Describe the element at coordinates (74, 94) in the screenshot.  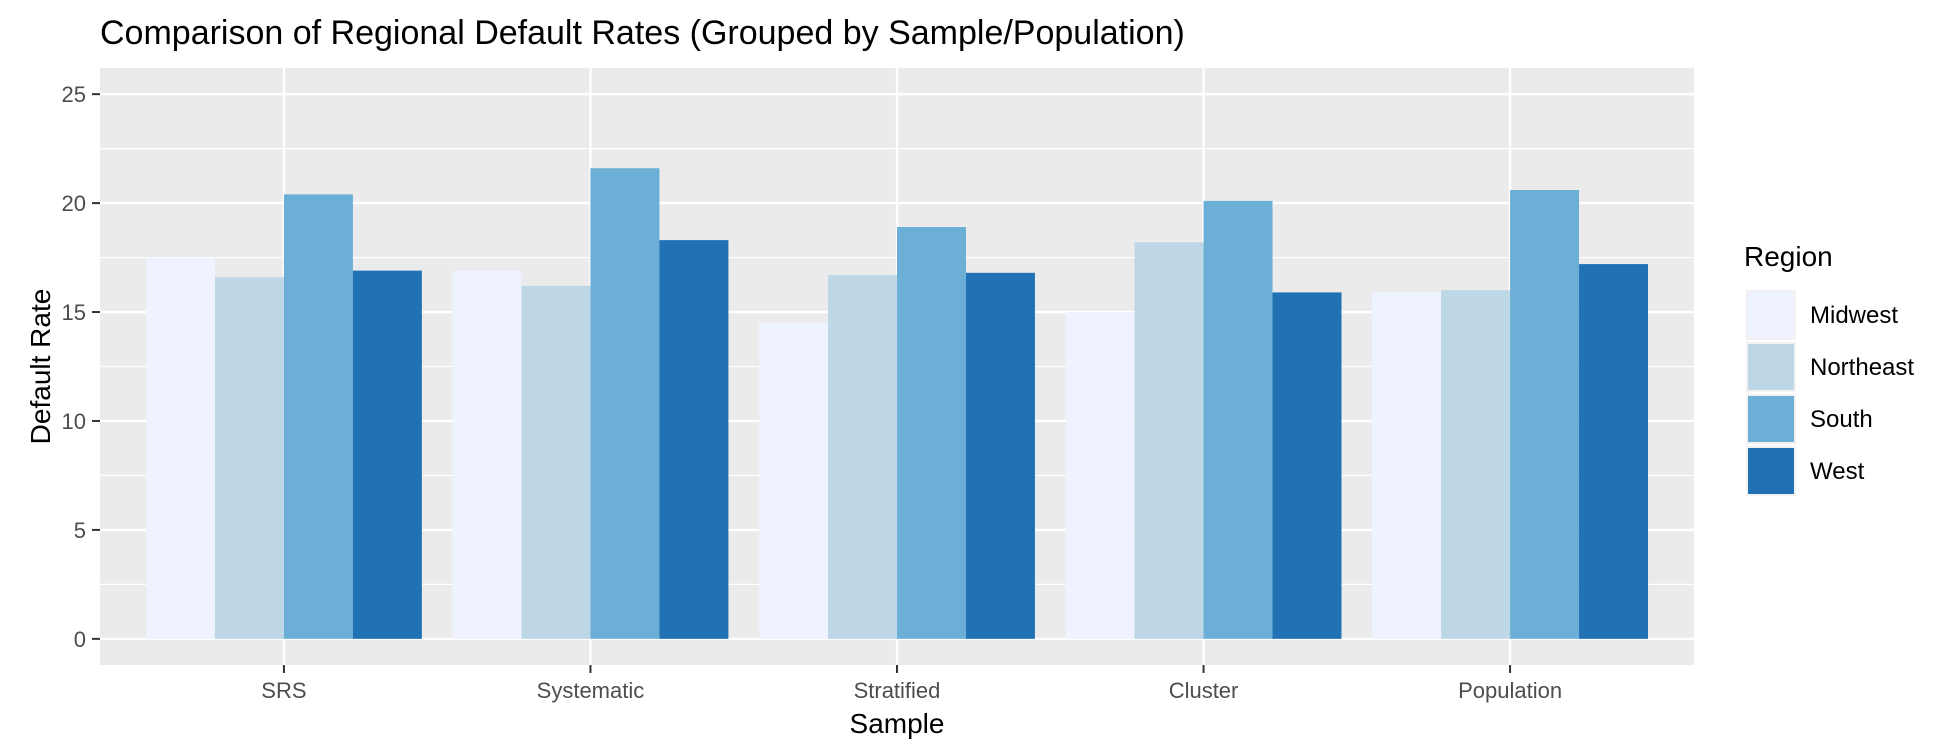
I see `y-tick-label: 25` at that location.